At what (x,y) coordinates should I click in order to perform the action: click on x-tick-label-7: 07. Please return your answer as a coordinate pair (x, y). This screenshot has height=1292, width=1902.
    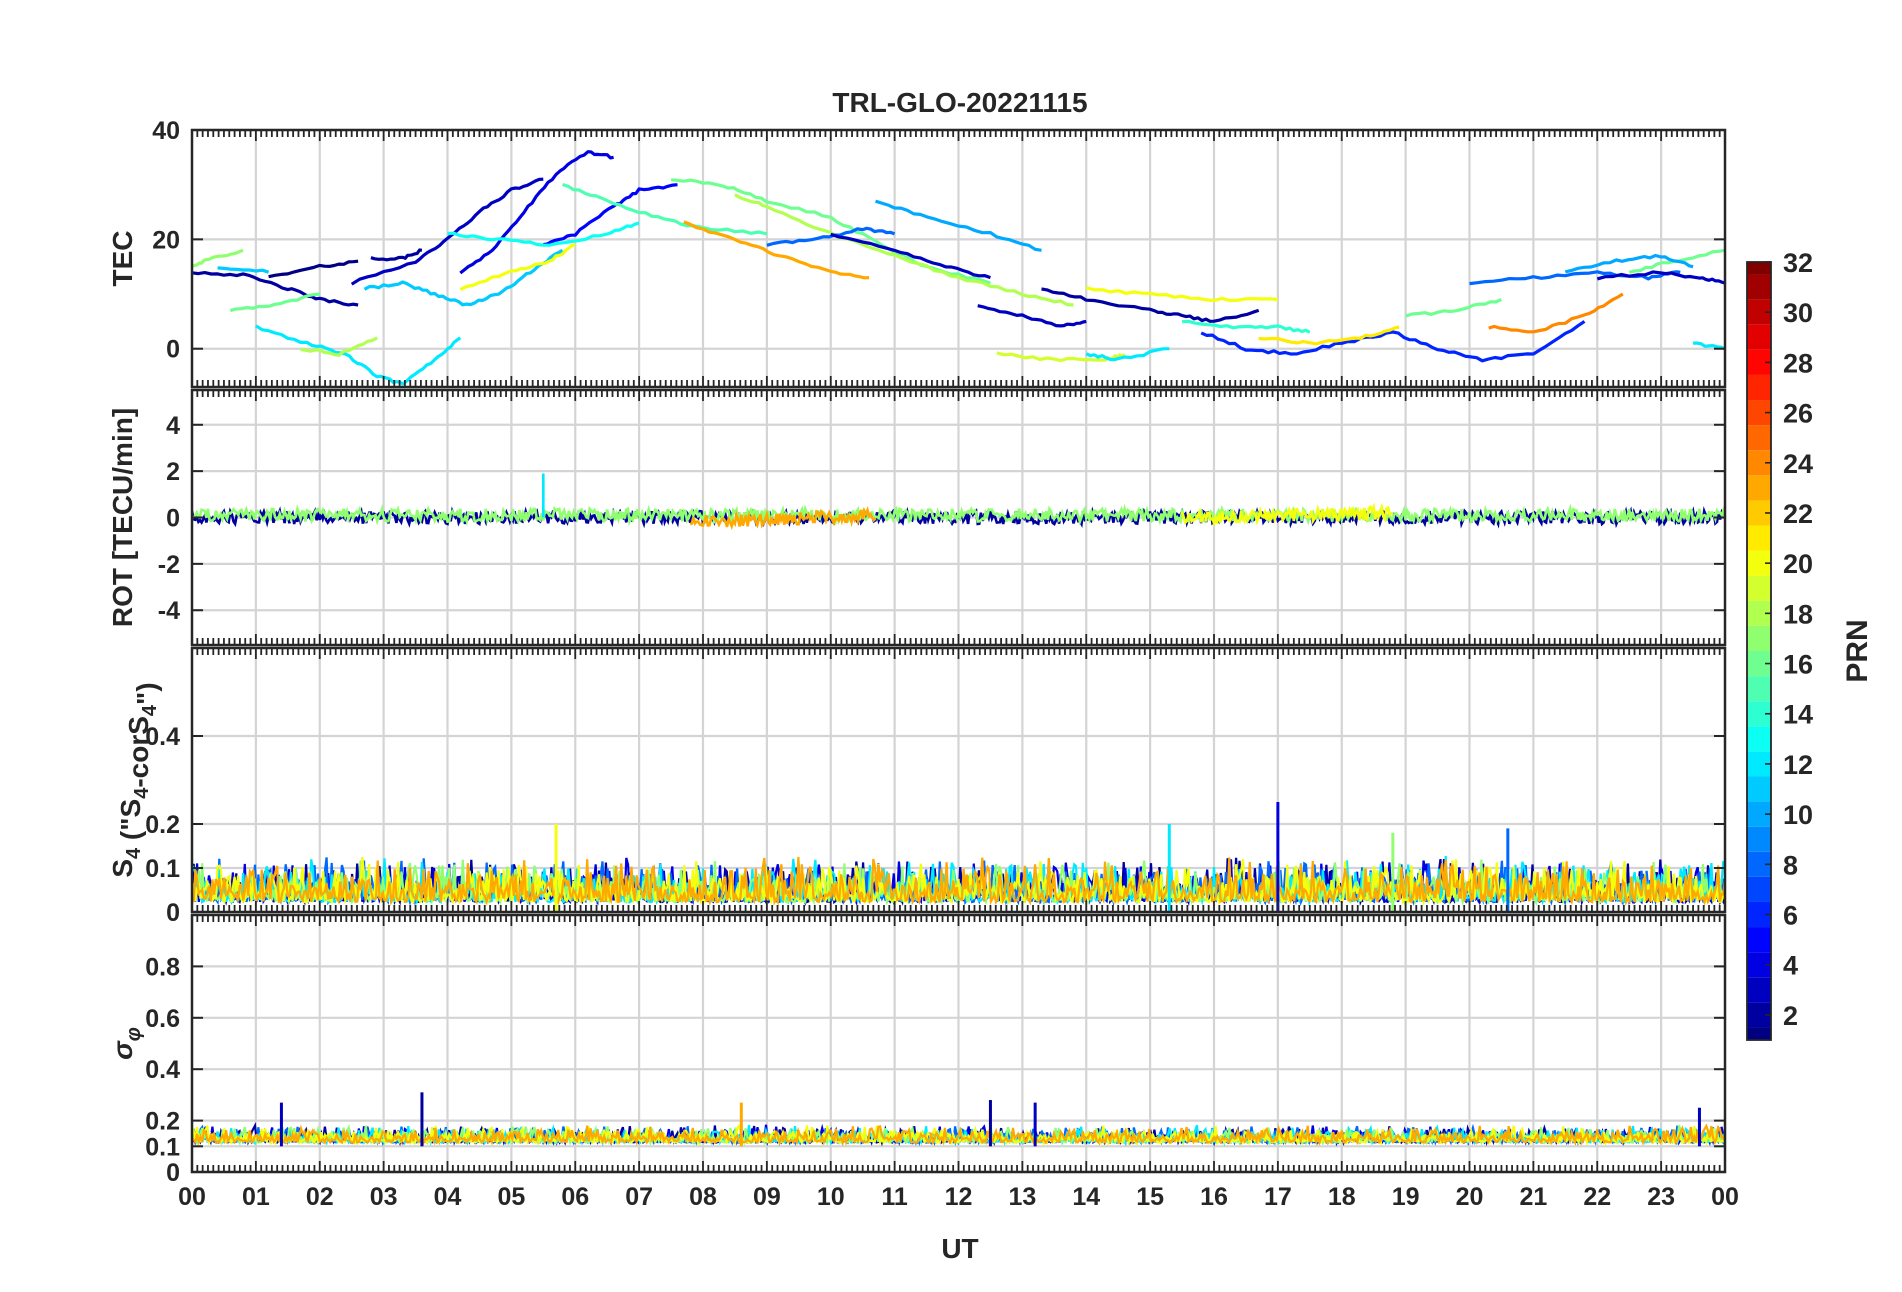
    Looking at the image, I should click on (639, 1197).